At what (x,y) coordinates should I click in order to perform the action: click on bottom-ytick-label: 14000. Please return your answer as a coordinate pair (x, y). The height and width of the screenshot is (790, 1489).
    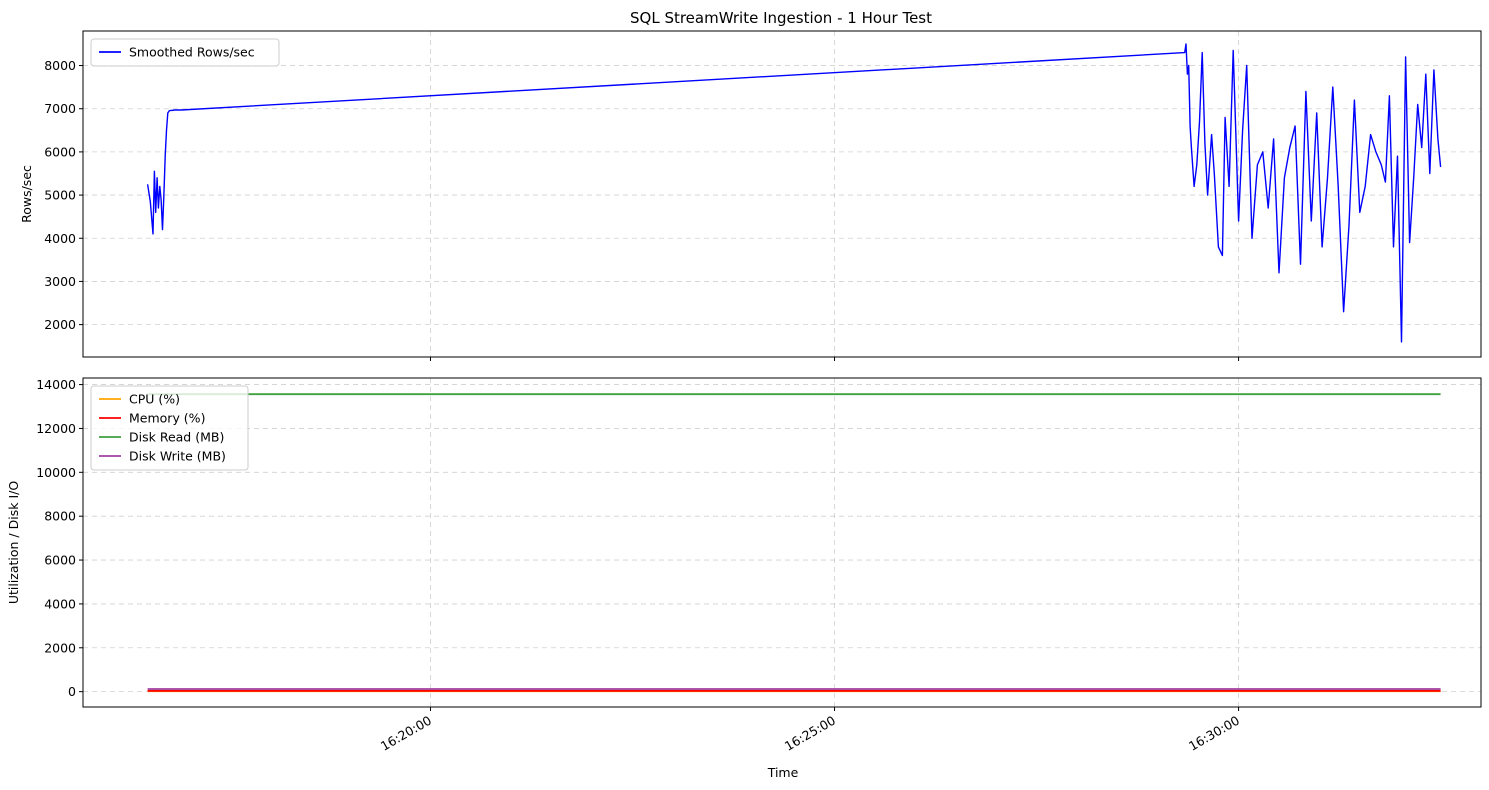
    Looking at the image, I should click on (56, 384).